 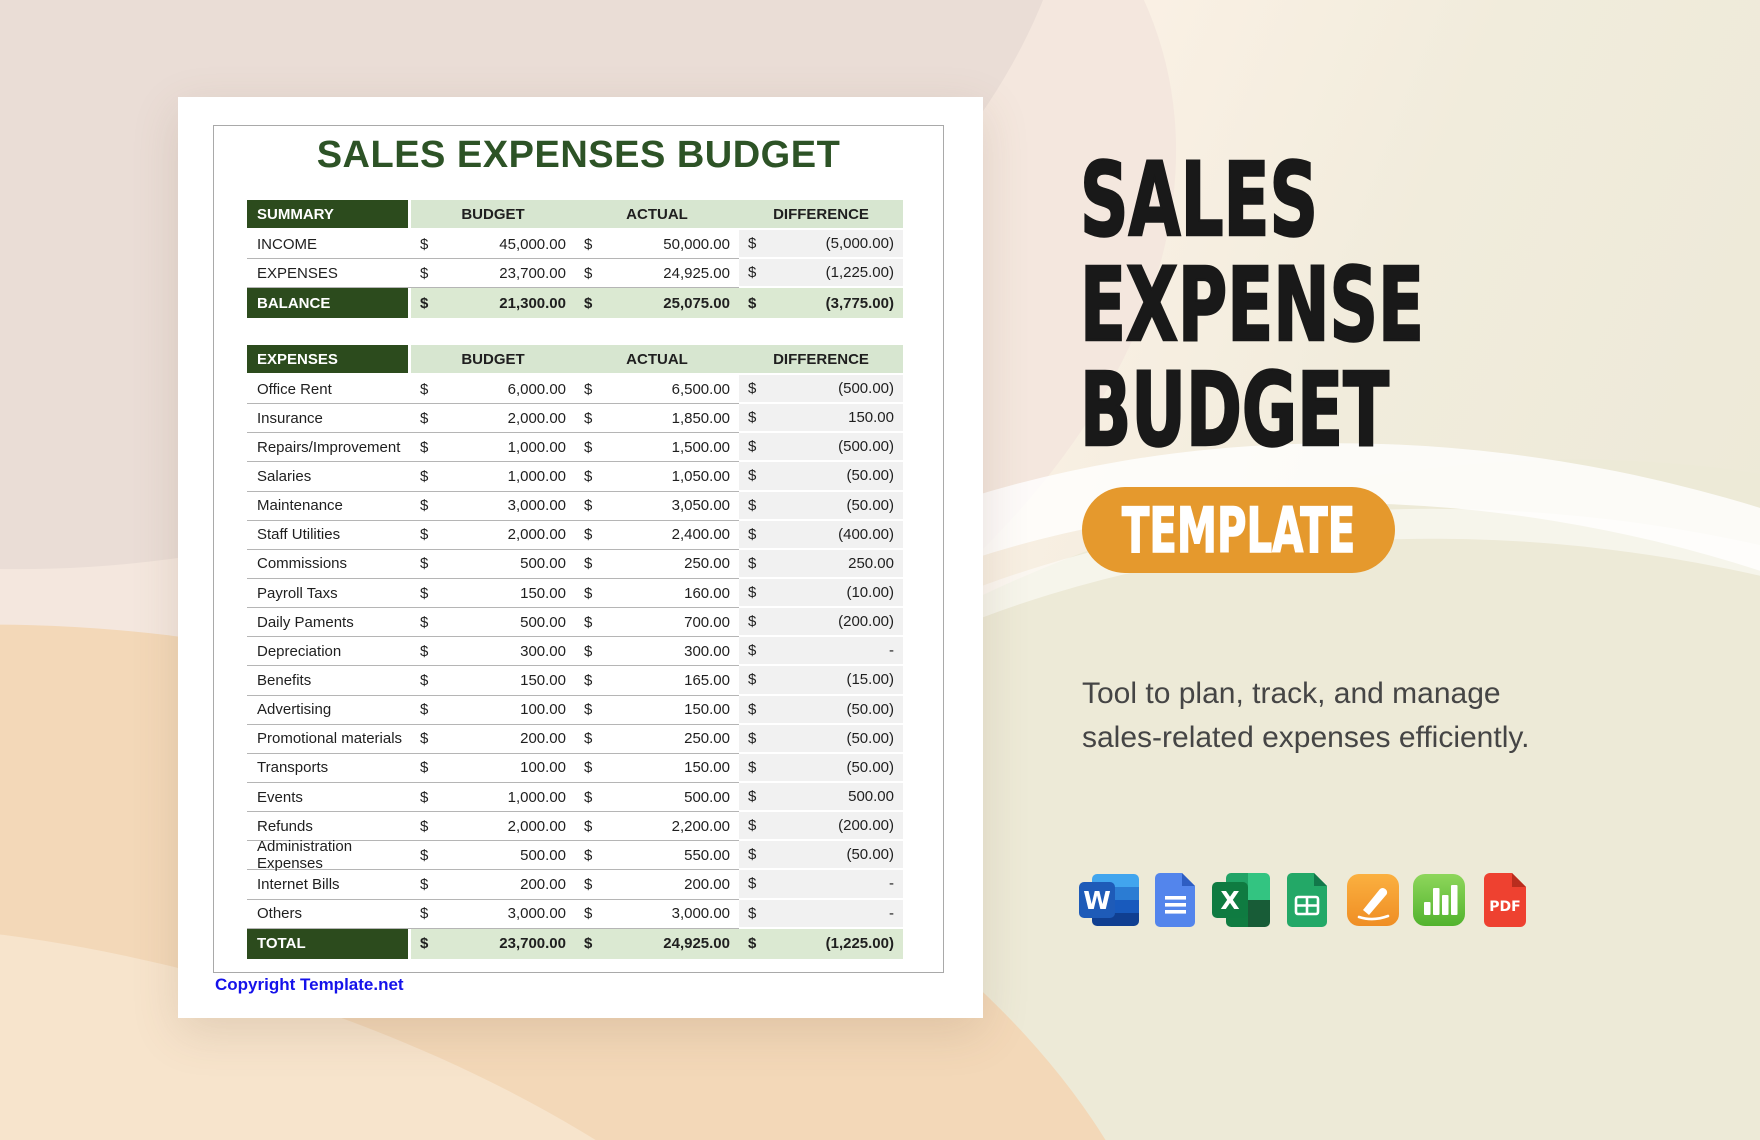 What do you see at coordinates (329, 245) in the screenshot?
I see `row-label: INCOME` at bounding box center [329, 245].